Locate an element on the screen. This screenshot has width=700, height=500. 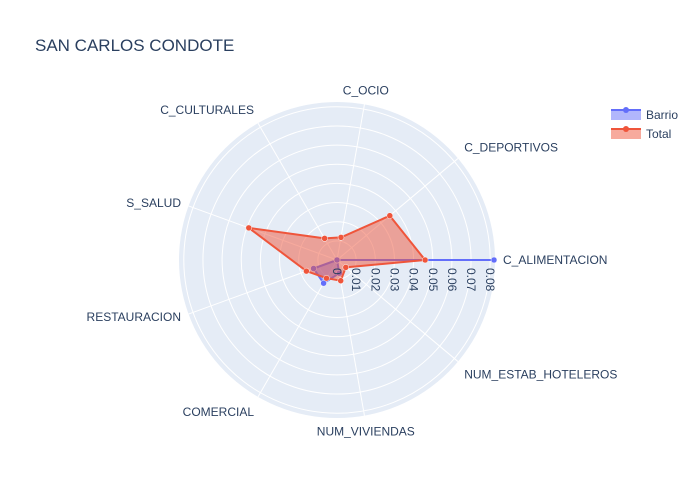
category-label: NUM_ESTAB_HOTELEROS is located at coordinates (540, 375).